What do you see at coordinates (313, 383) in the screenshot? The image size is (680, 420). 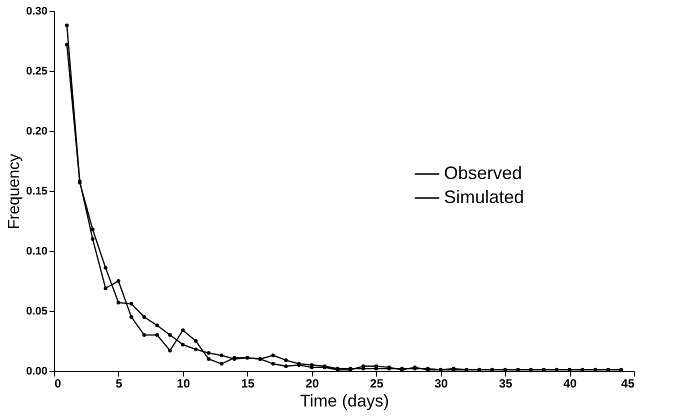 I see `x-tick-label: 20` at bounding box center [313, 383].